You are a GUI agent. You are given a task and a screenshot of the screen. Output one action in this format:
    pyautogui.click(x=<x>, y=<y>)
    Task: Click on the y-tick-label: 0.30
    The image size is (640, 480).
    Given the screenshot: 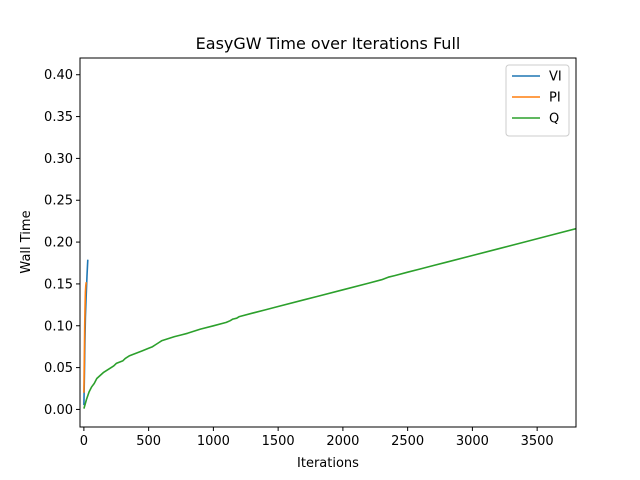 What is the action you would take?
    pyautogui.click(x=58, y=159)
    